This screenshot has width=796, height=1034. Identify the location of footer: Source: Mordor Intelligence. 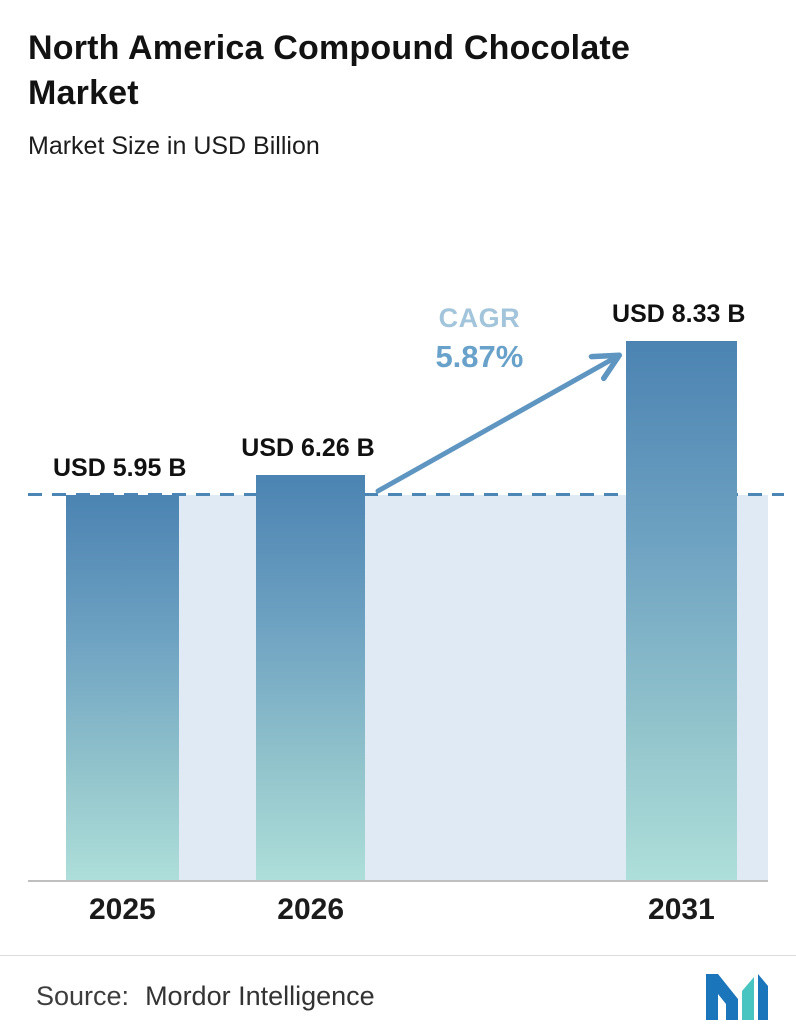
(398, 988).